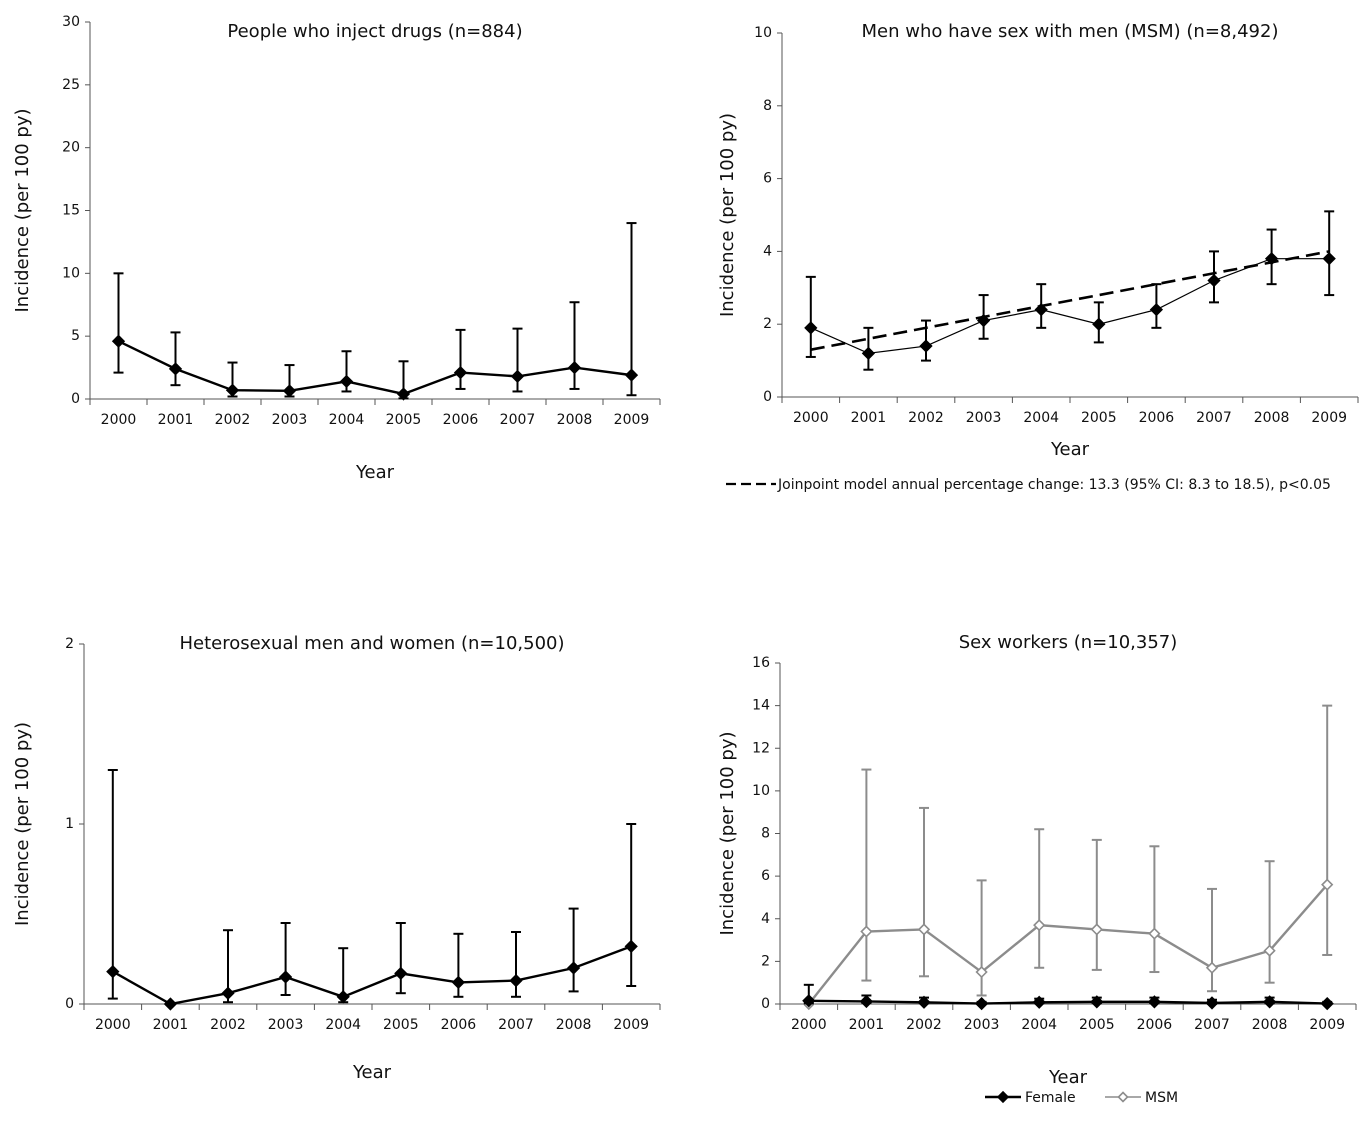  Describe the element at coordinates (1123, 1097) in the screenshot. I see `legend-swatch-marker` at that location.